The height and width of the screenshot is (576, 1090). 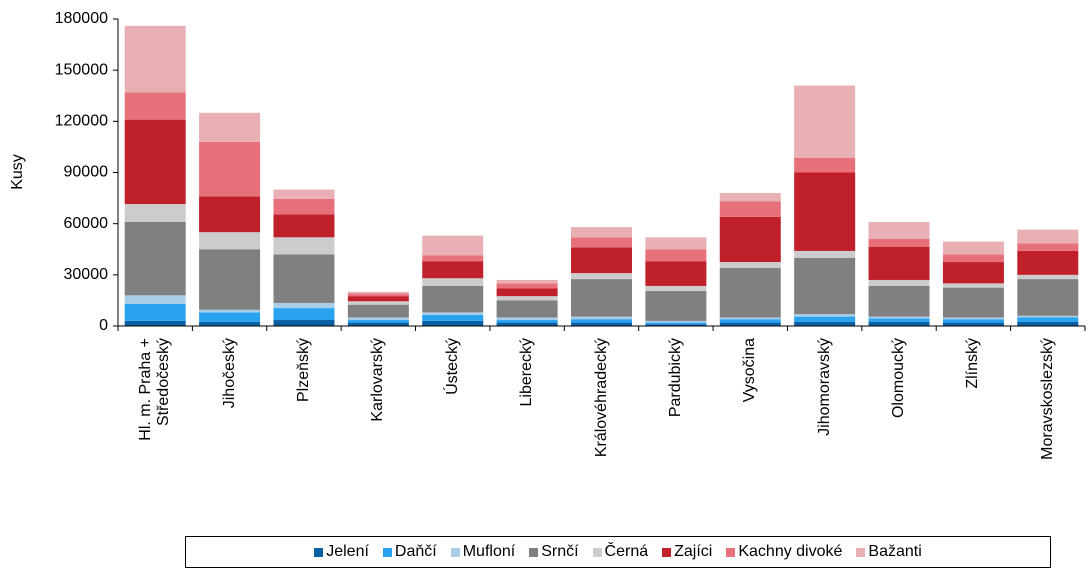 I want to click on legend-label: Bažanti, so click(x=895, y=551).